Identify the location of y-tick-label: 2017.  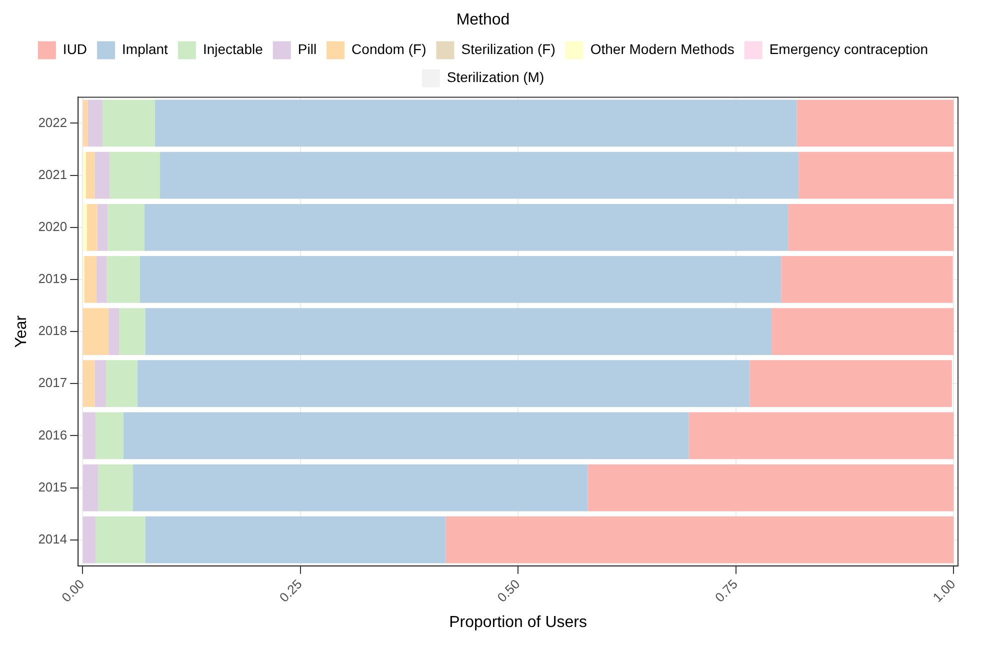
(53, 382).